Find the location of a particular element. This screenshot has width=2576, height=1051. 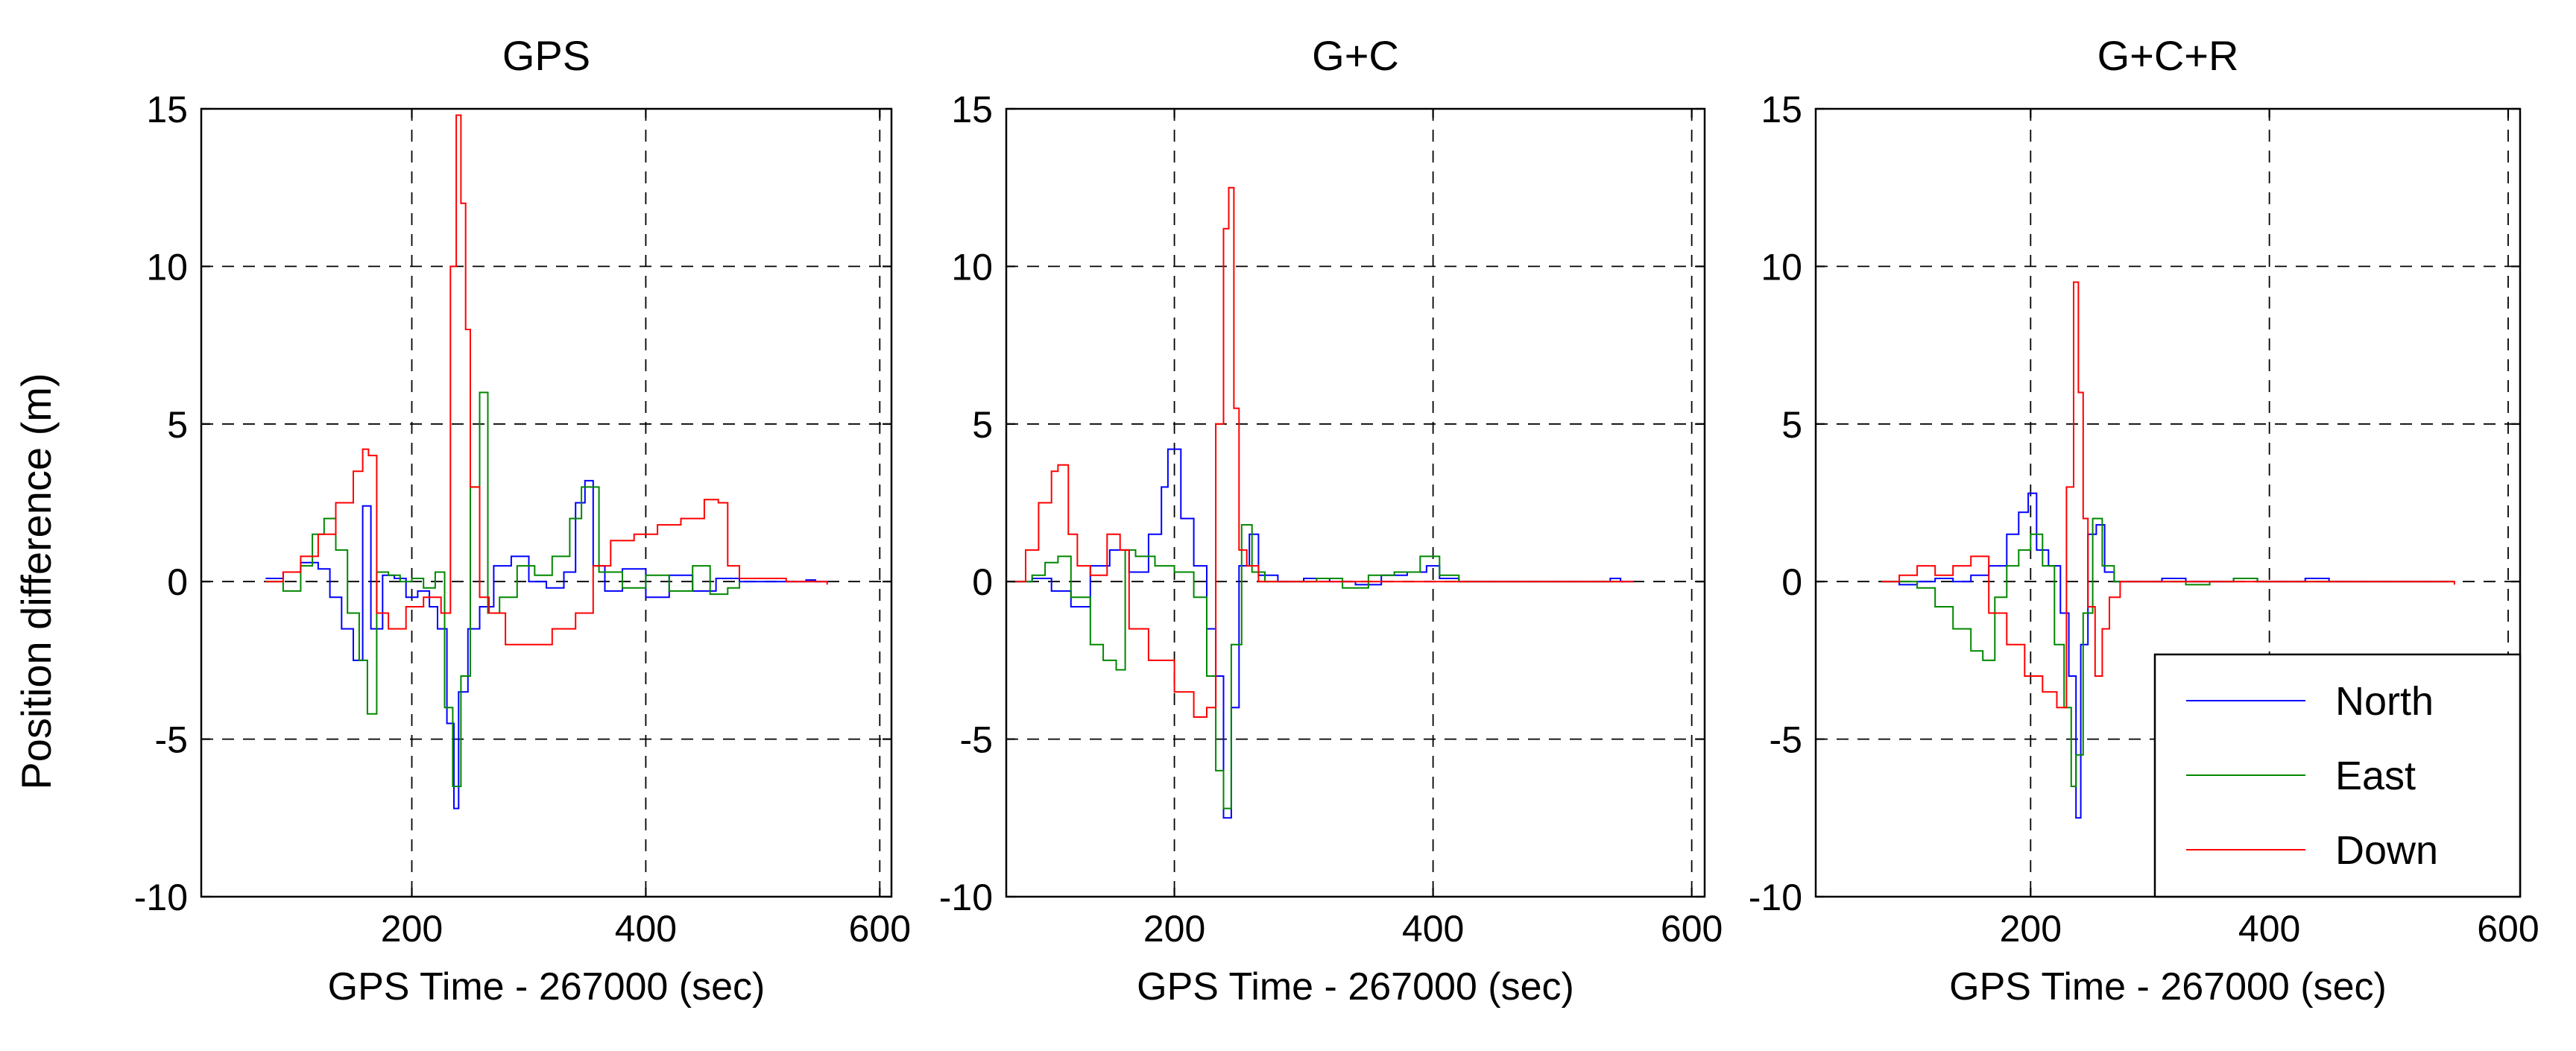

chart-title: G+C+R is located at coordinates (2168, 55).